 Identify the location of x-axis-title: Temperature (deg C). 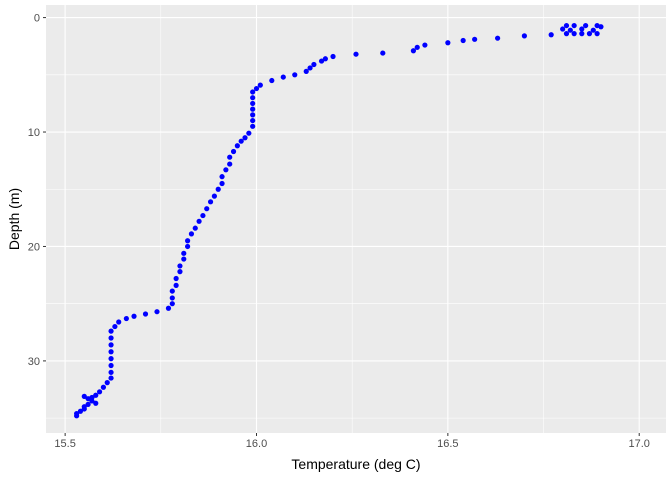
(355, 464).